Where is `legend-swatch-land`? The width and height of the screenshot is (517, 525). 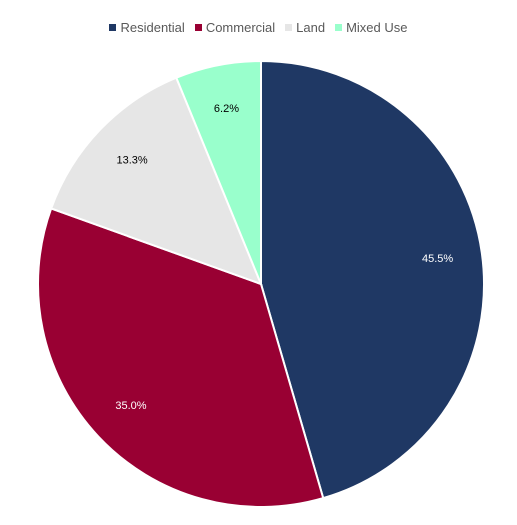 legend-swatch-land is located at coordinates (289, 27).